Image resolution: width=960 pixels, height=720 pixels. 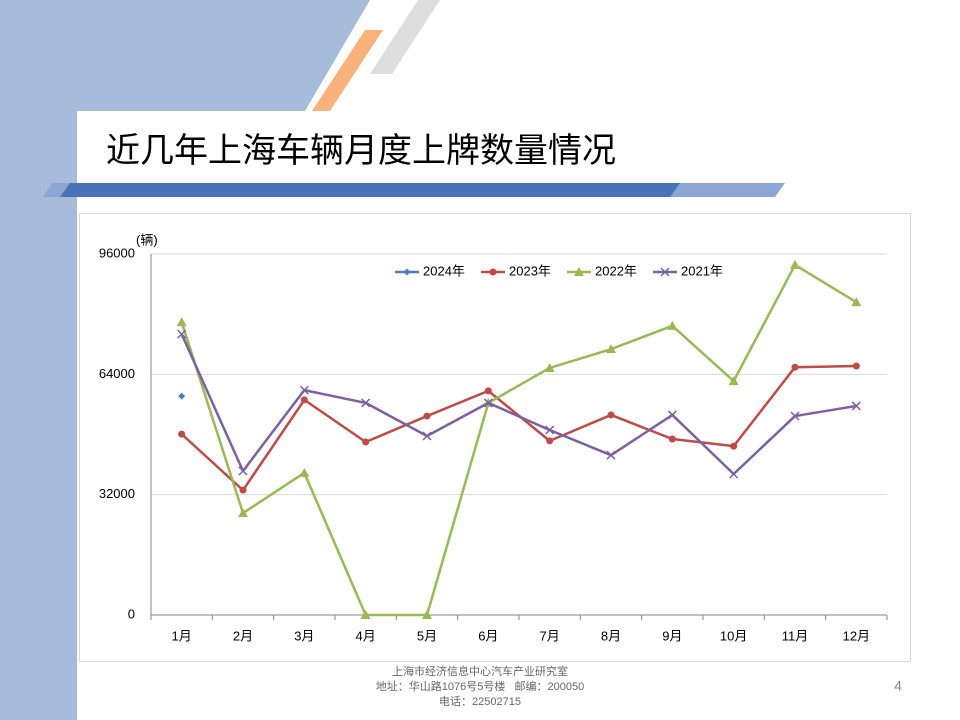 What do you see at coordinates (616, 270) in the screenshot?
I see `legend-label: 2022年` at bounding box center [616, 270].